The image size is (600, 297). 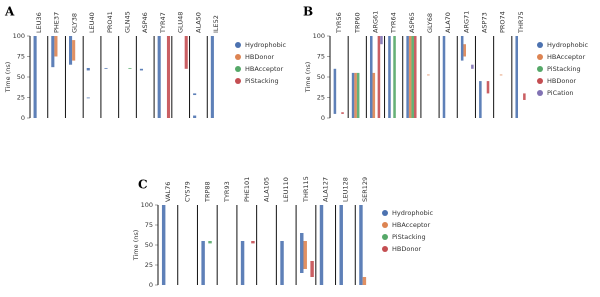 What do you see at coordinates (145, 22) in the screenshot?
I see `residue-label: ASP46` at bounding box center [145, 22].